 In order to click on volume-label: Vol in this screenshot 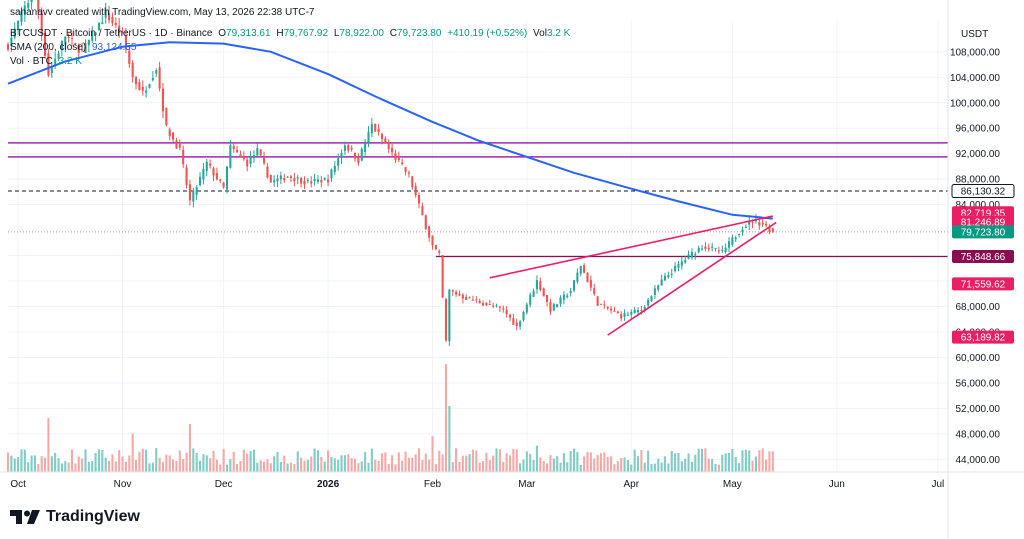, I will do `click(540, 33)`.